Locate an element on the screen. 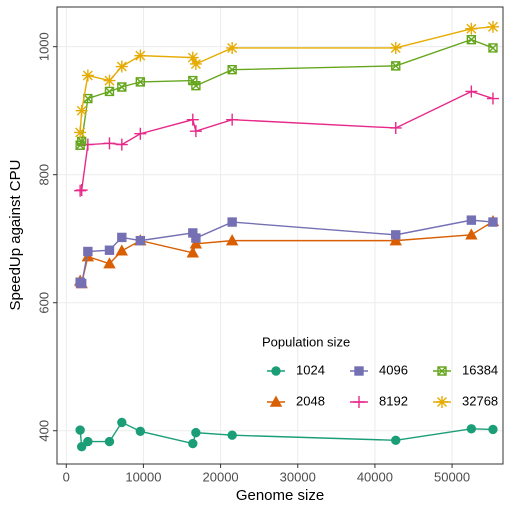  legend-title: Population size is located at coordinates (306, 341).